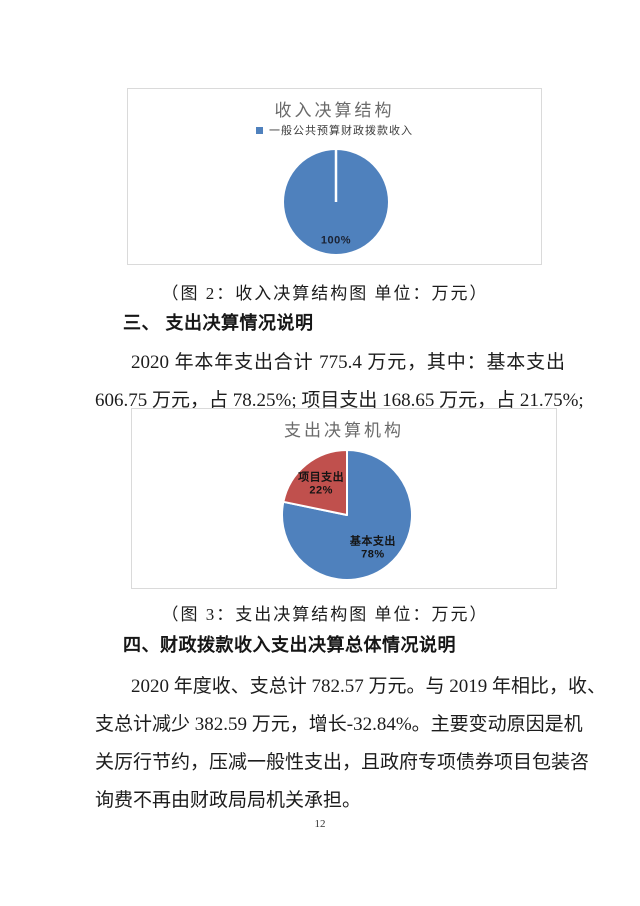 This screenshot has height=906, width=640. I want to click on expenditure-chart-box: 支出决算机构 基本支出 78% 项目支出 22%, so click(344, 498).